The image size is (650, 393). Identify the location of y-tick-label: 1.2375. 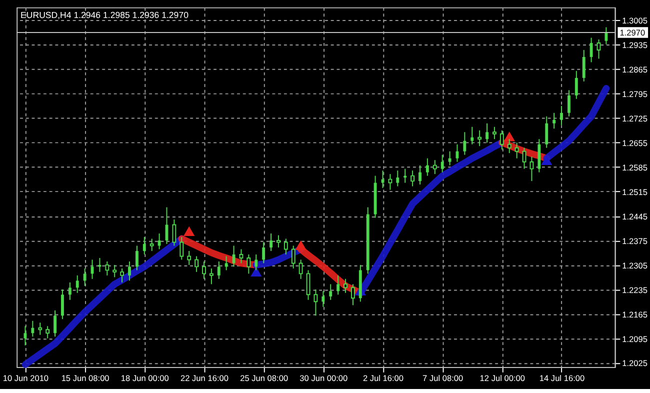
(635, 241).